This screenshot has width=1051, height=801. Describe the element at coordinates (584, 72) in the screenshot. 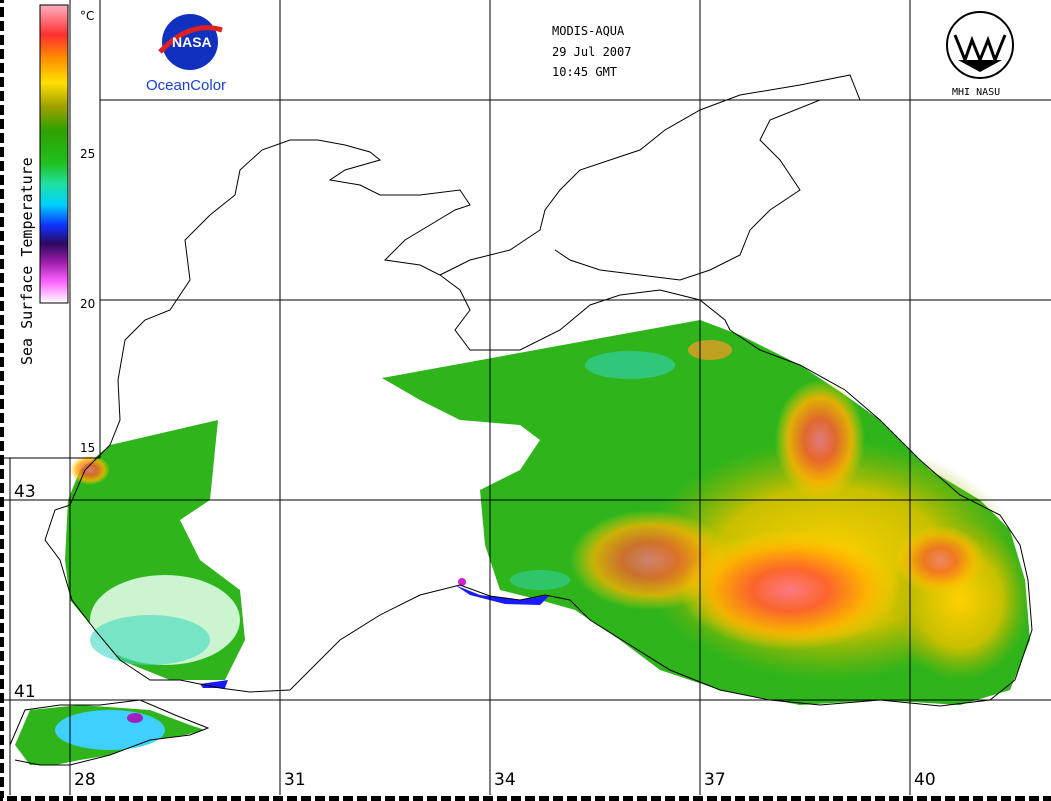

I see `time-label: 10:45 GMT` at that location.